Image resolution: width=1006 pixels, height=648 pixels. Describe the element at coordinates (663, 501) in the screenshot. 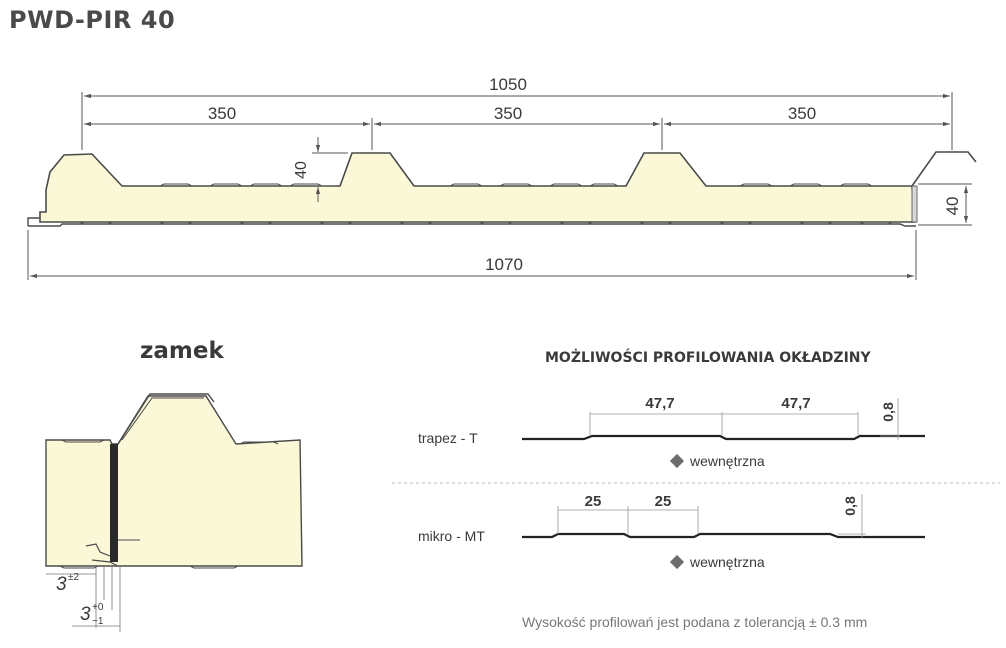

I see `mikro-spacing-2: 25` at that location.